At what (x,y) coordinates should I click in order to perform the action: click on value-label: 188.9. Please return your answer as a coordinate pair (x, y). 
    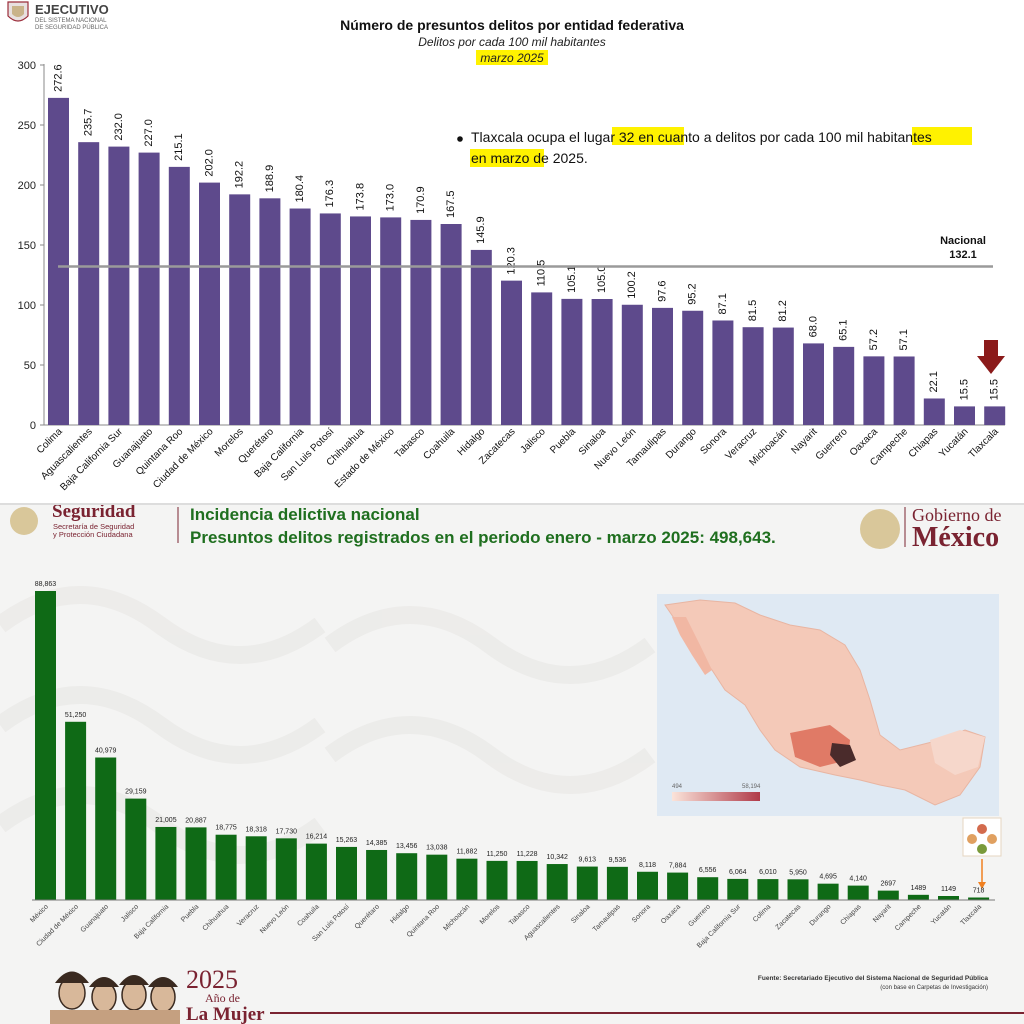
    Looking at the image, I should click on (270, 179).